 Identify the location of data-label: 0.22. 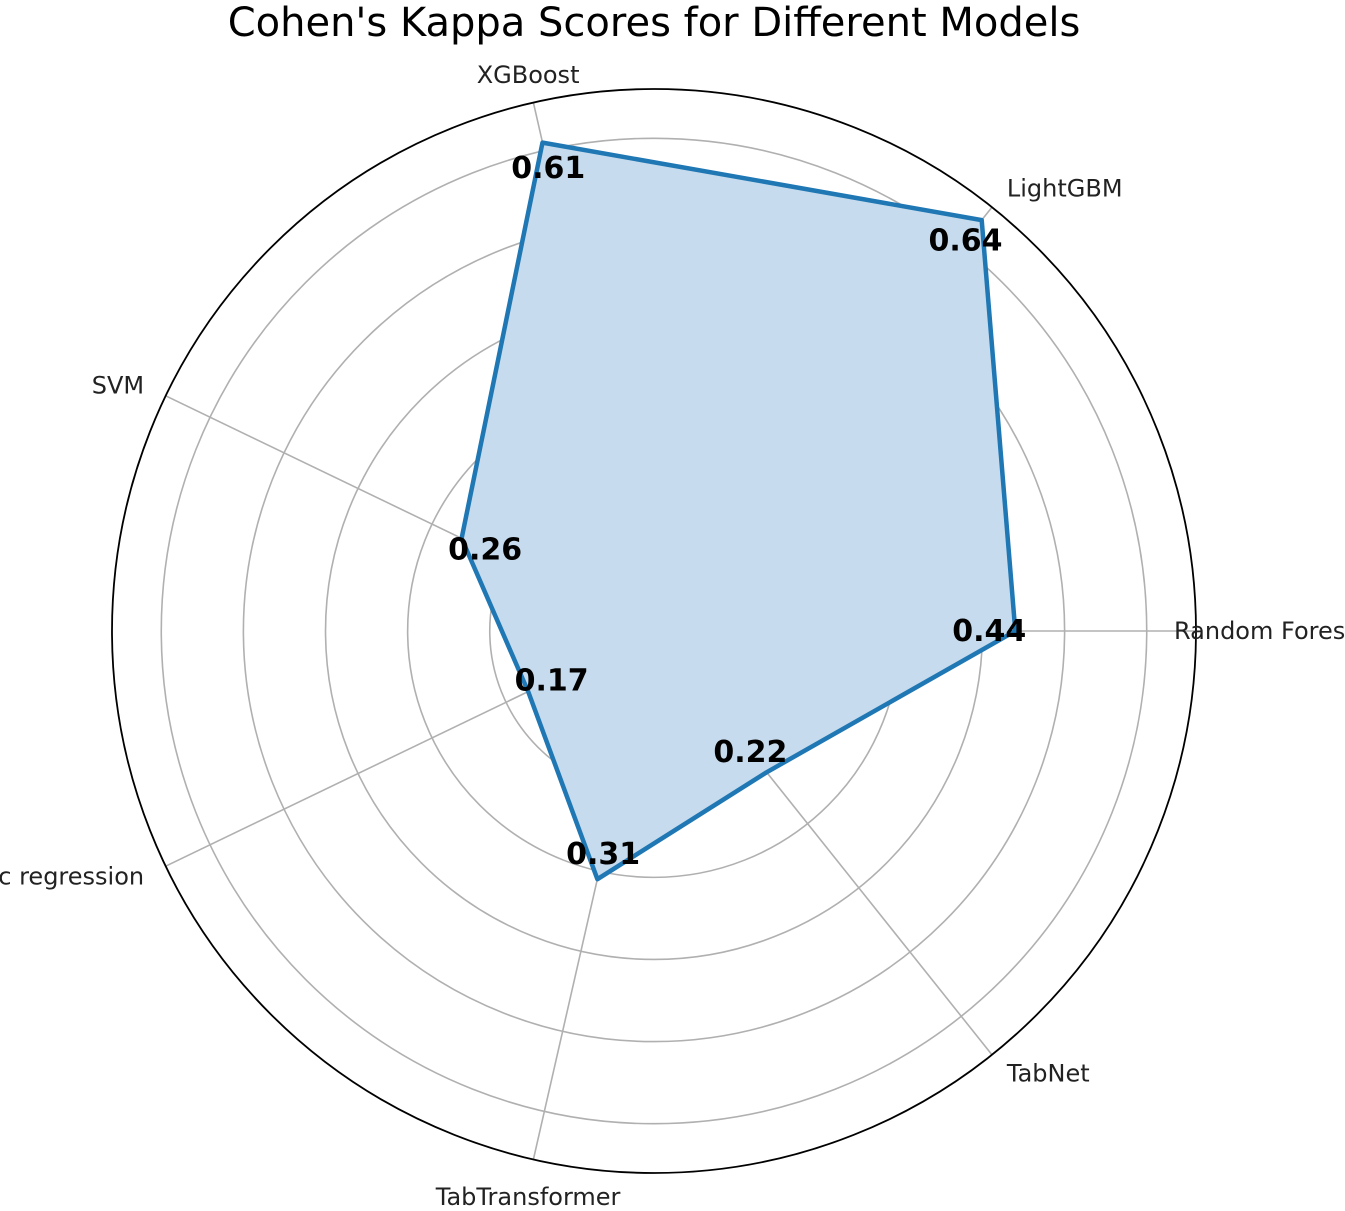
(750, 752).